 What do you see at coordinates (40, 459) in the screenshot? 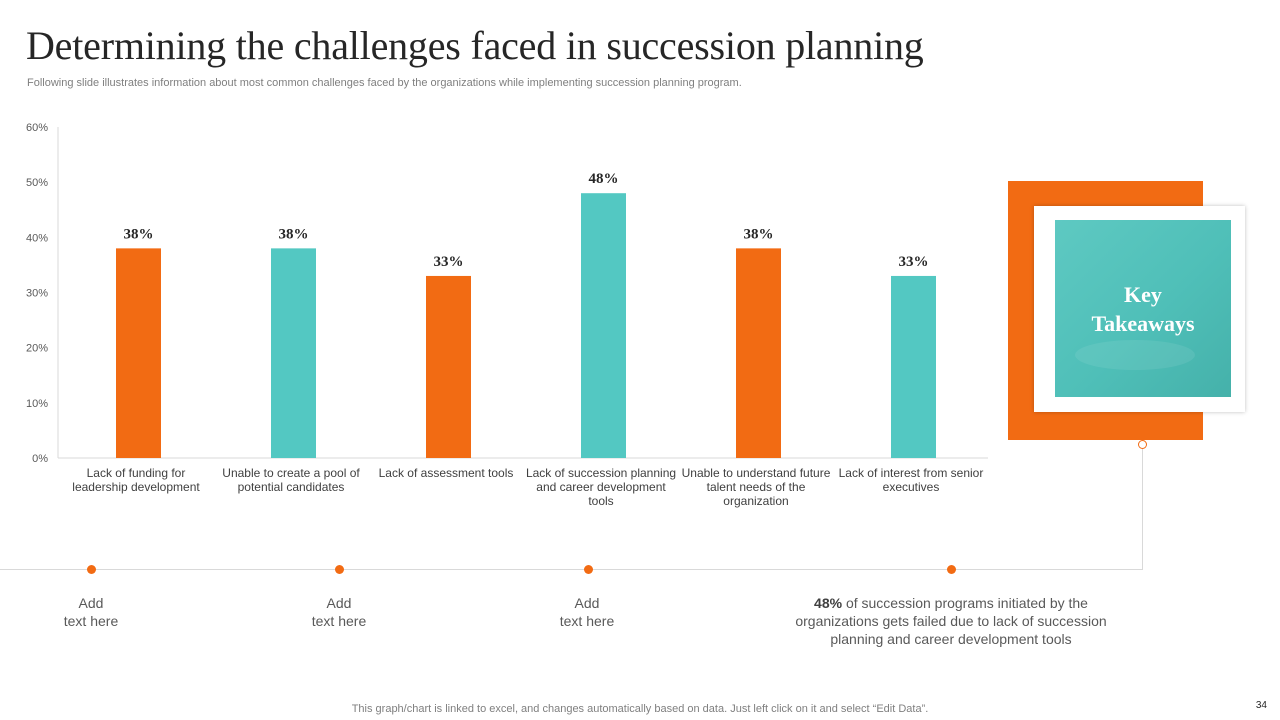
I see `y-tick-label: 0%` at bounding box center [40, 459].